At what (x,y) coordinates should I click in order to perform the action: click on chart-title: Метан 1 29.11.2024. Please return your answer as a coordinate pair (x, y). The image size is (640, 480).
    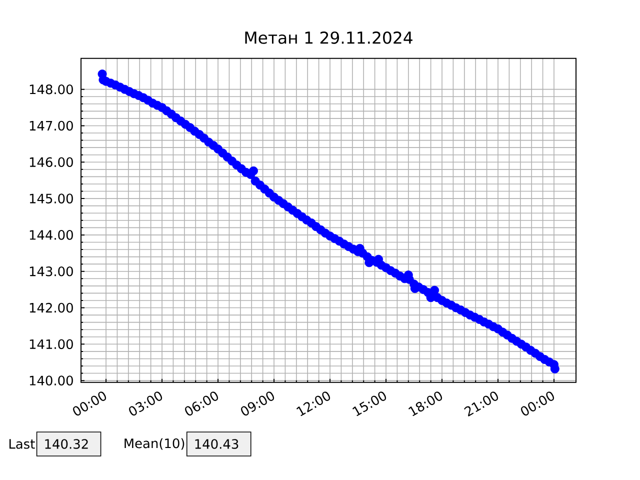
    Looking at the image, I should click on (328, 37).